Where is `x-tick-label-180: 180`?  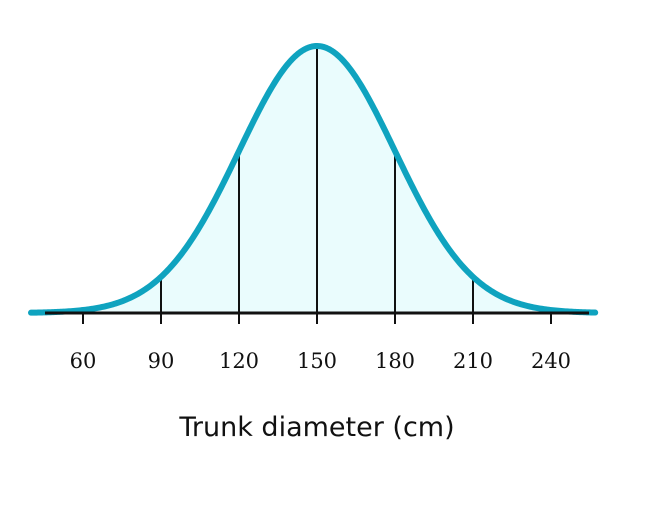 x-tick-label-180: 180 is located at coordinates (395, 361).